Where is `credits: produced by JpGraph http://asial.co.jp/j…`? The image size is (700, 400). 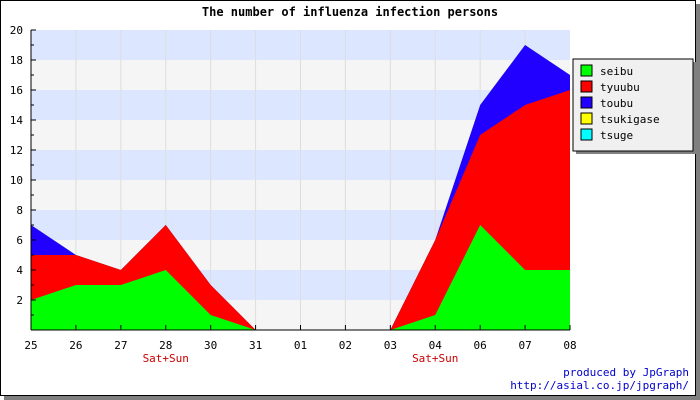 credits: produced by JpGraph http://asial.co.jp/j… is located at coordinates (599, 379).